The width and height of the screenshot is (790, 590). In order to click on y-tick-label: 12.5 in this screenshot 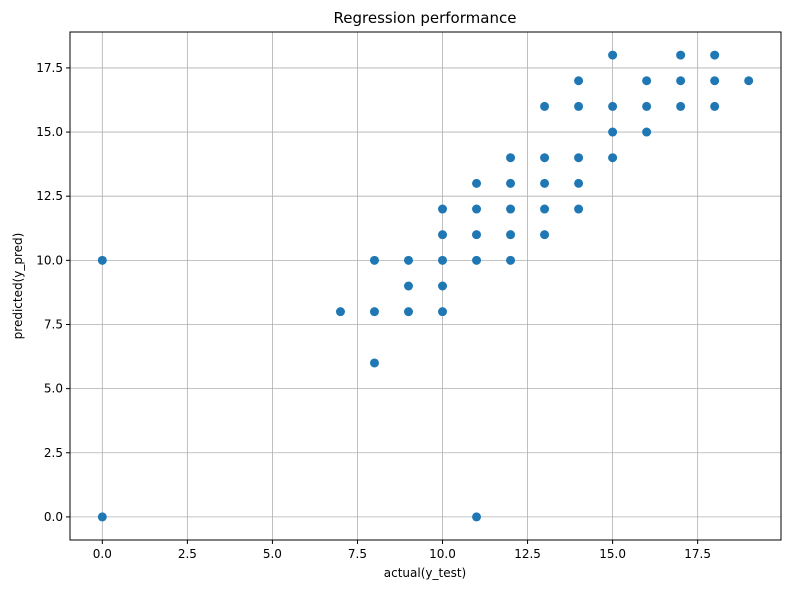, I will do `click(49, 196)`.